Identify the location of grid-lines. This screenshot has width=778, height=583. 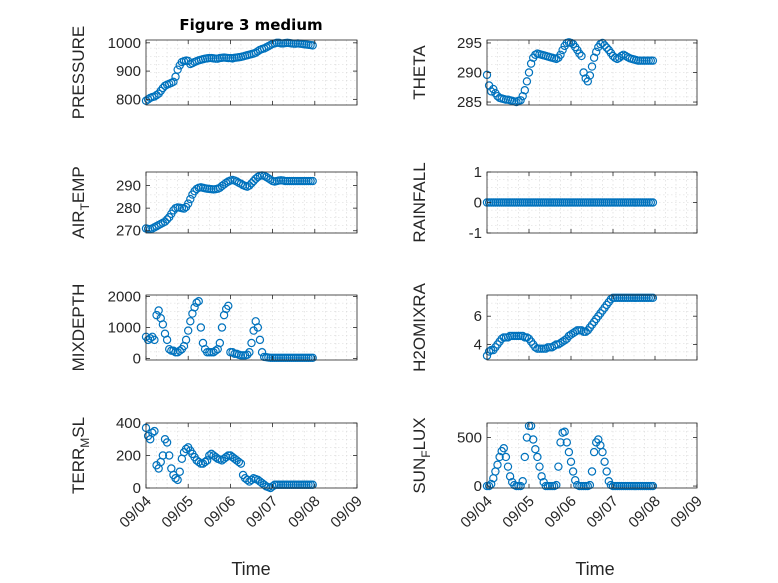
(592, 327).